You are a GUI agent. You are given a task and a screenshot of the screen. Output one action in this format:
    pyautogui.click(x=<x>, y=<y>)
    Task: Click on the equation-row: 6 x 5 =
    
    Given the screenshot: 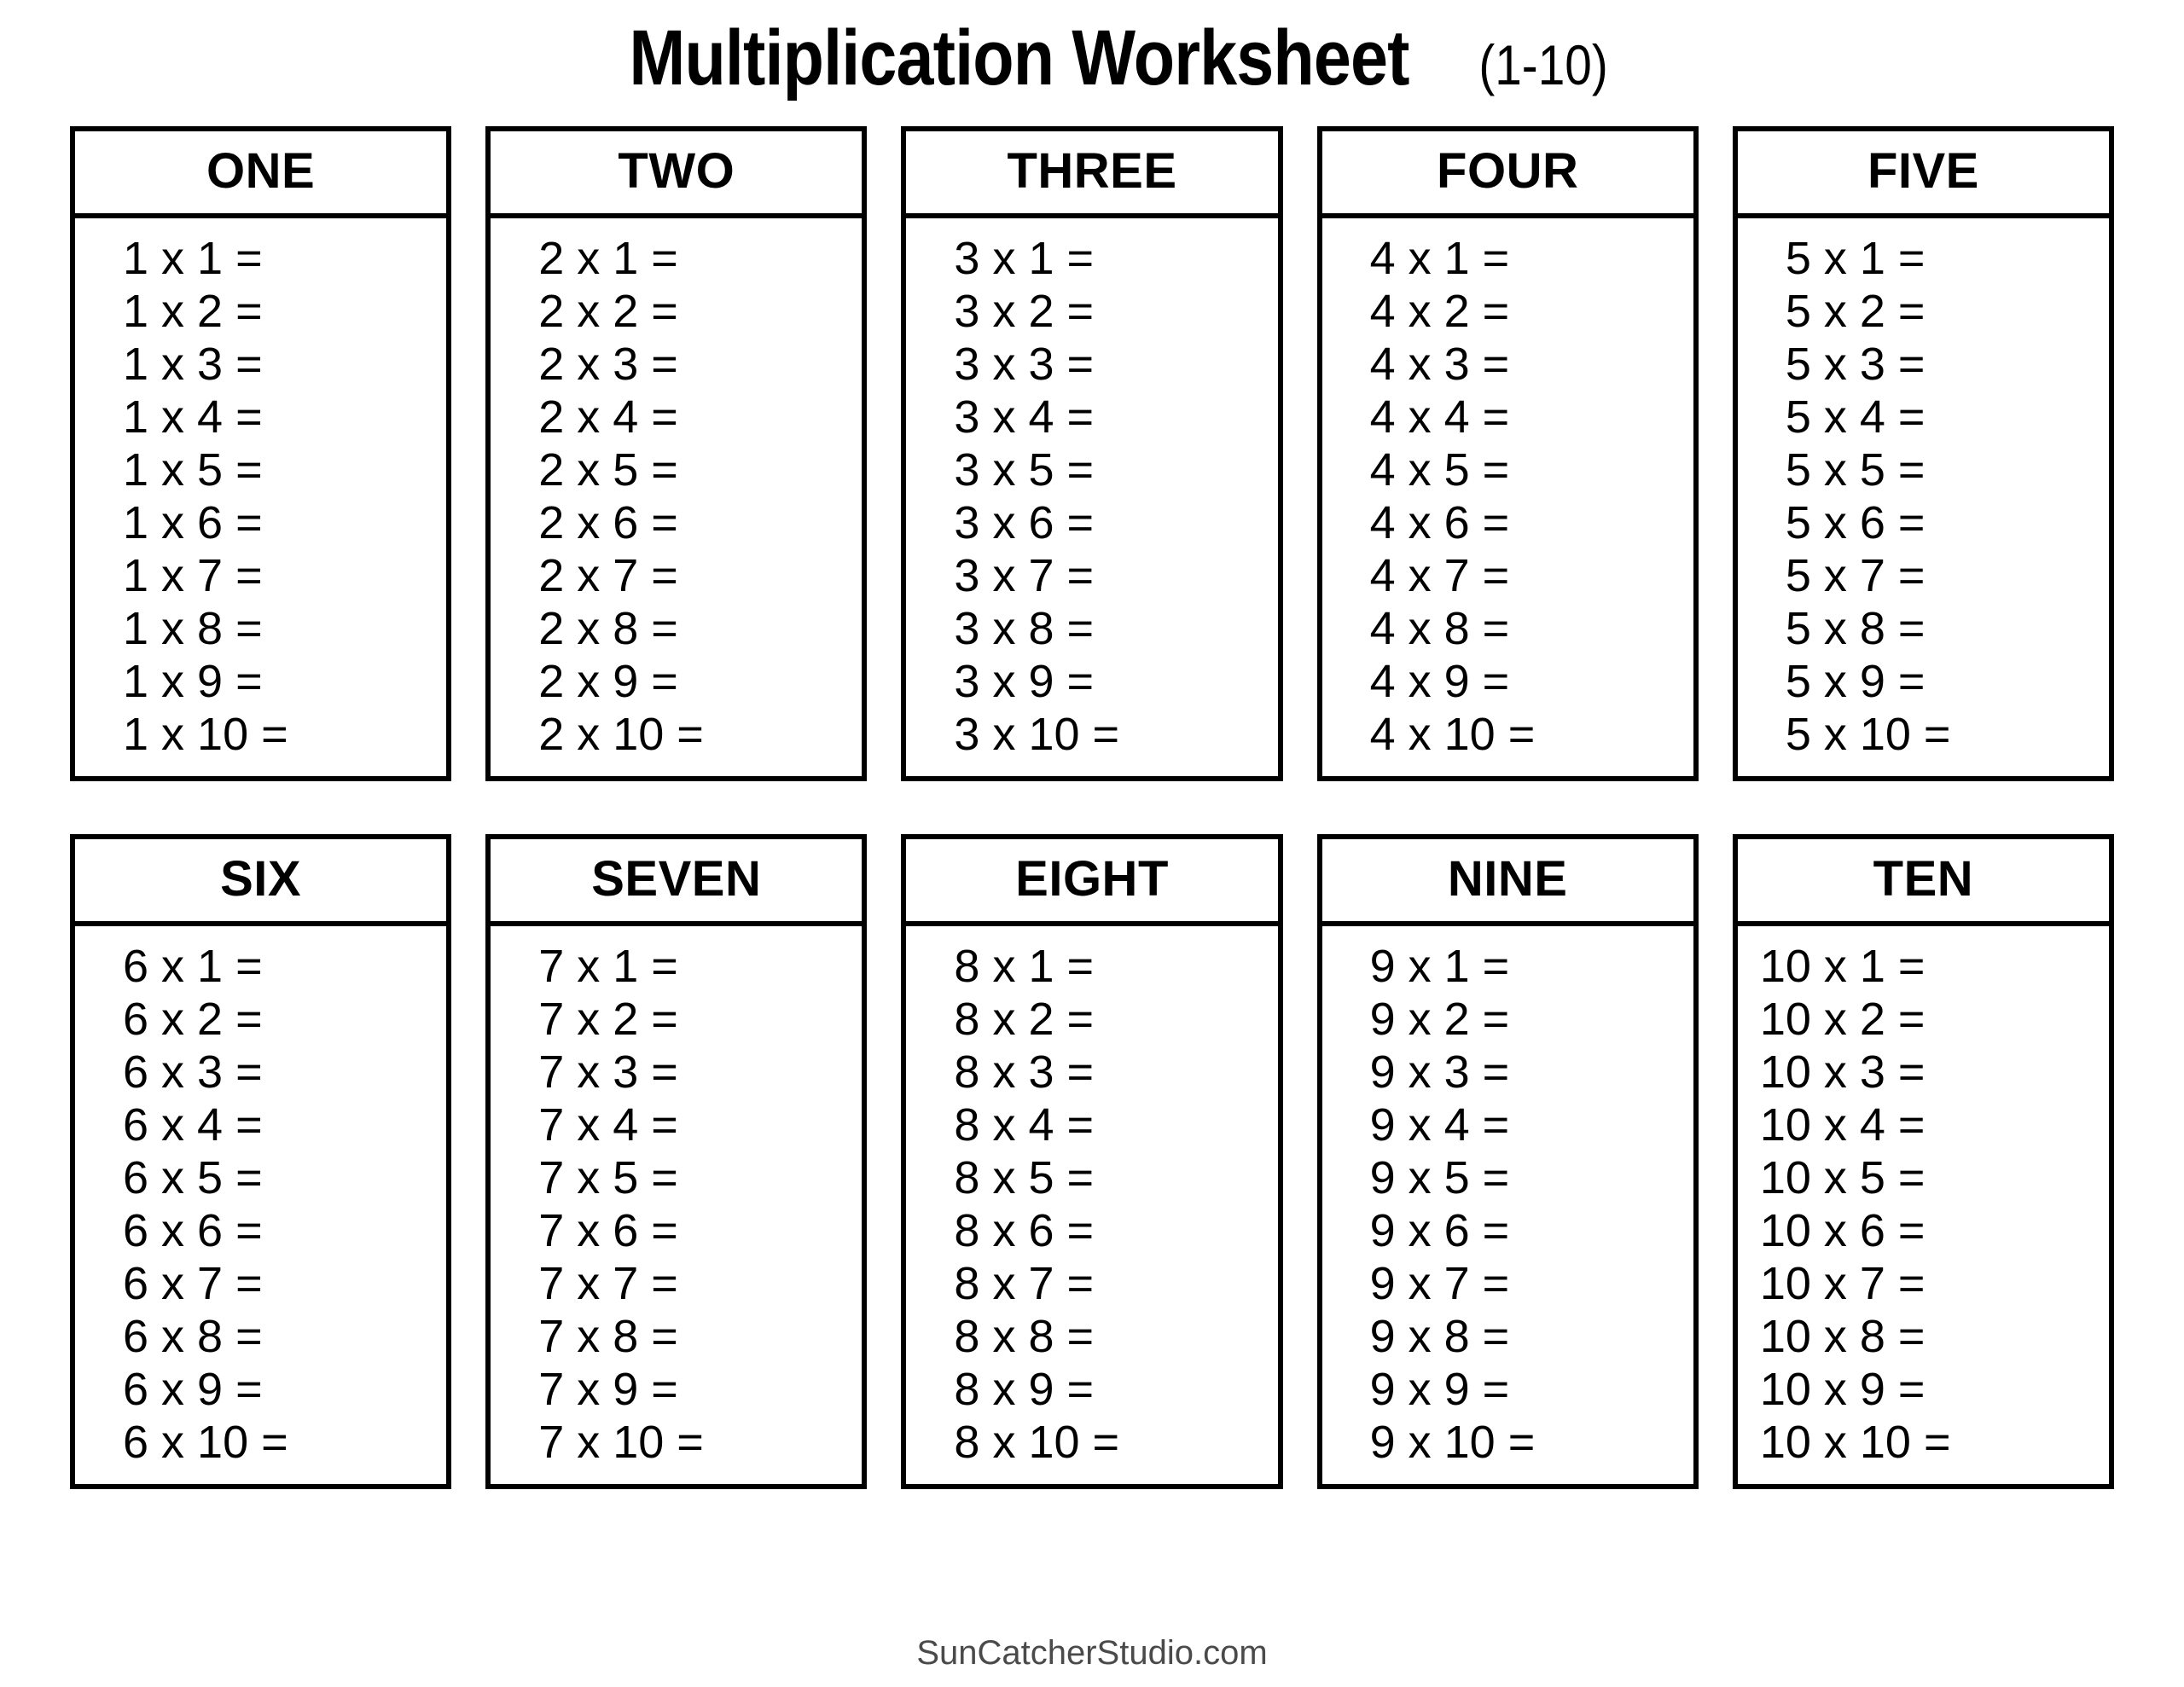 What is the action you would take?
    pyautogui.click(x=193, y=1178)
    